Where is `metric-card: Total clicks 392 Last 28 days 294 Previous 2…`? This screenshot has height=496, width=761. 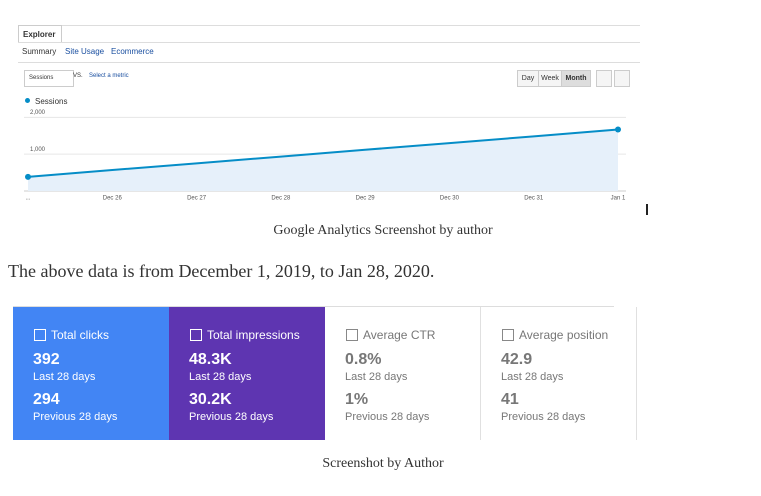 metric-card: Total clicks 392 Last 28 days 294 Previous 2… is located at coordinates (91, 373).